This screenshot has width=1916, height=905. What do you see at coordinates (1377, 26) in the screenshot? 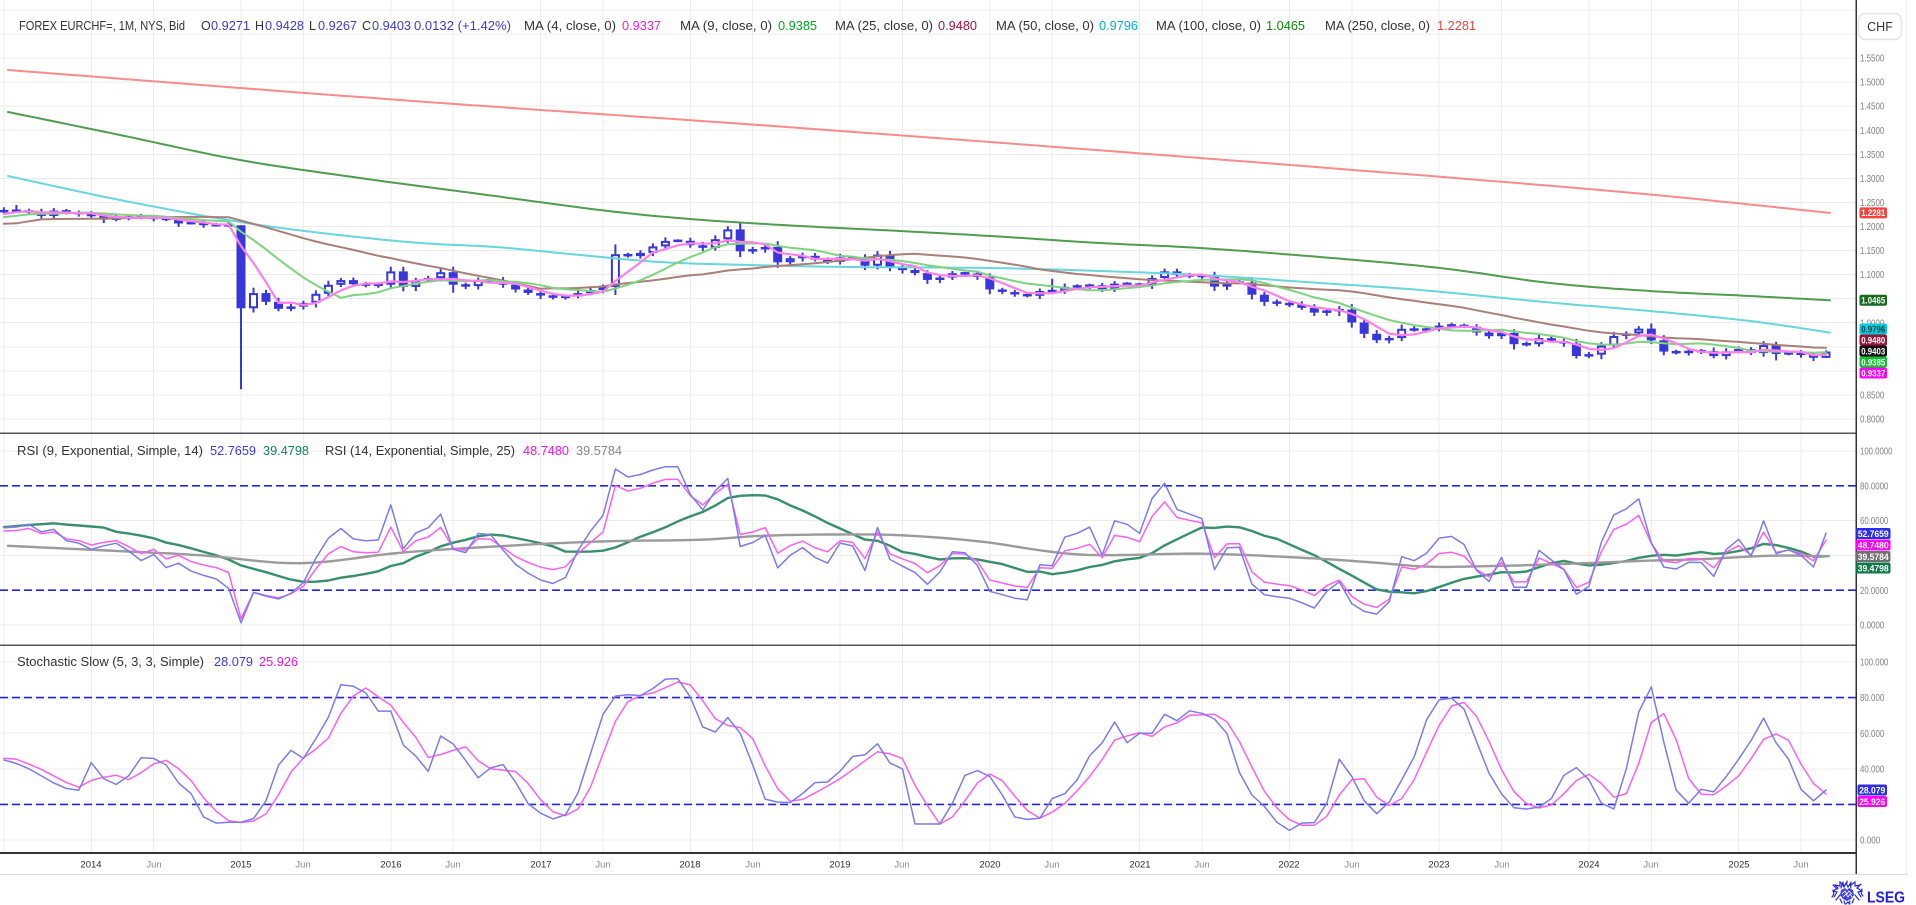
I see `svg-text: MA (250, close, 0)` at bounding box center [1377, 26].